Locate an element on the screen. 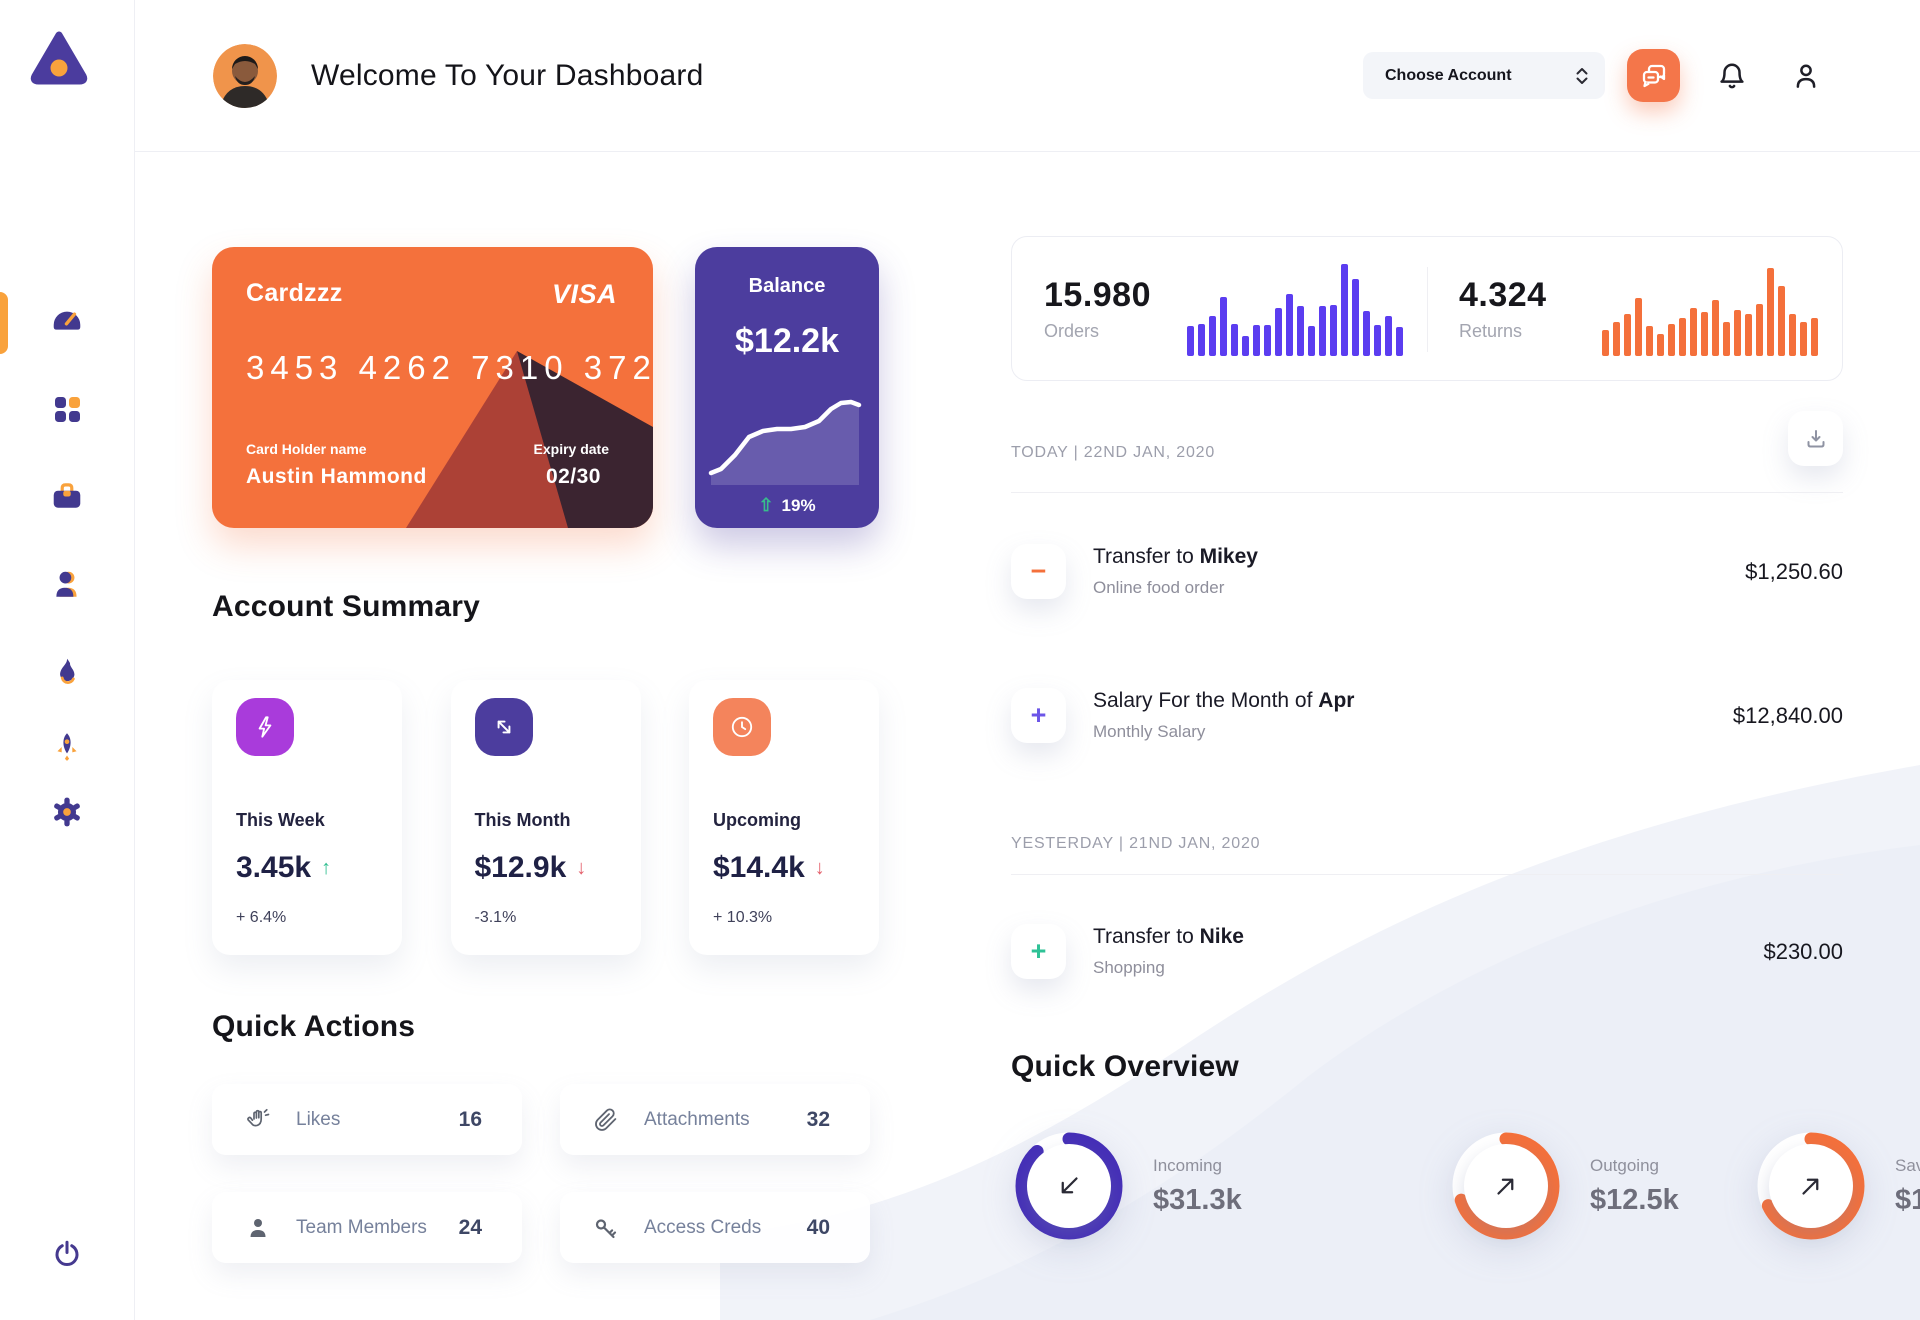 The image size is (1920, 1320). sidebar-item-activity is located at coordinates (67, 672).